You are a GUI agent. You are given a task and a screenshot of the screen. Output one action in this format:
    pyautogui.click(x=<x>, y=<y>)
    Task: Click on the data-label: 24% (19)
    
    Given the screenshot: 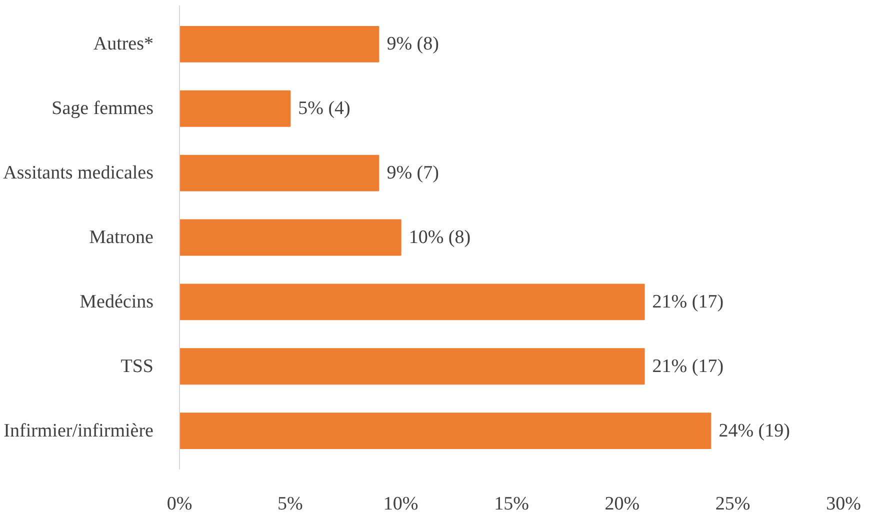 What is the action you would take?
    pyautogui.click(x=754, y=431)
    